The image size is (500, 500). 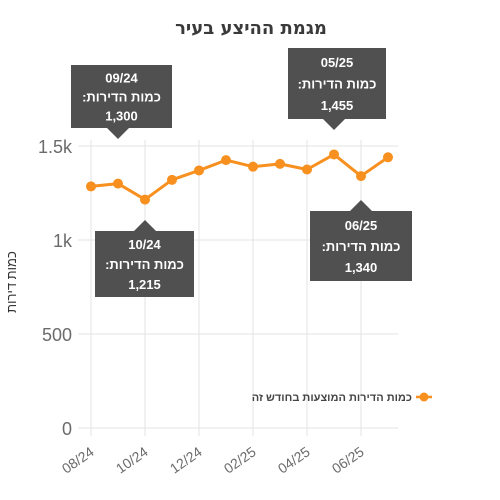 What do you see at coordinates (11, 282) in the screenshot?
I see `y-axis-label: כמות דירות` at bounding box center [11, 282].